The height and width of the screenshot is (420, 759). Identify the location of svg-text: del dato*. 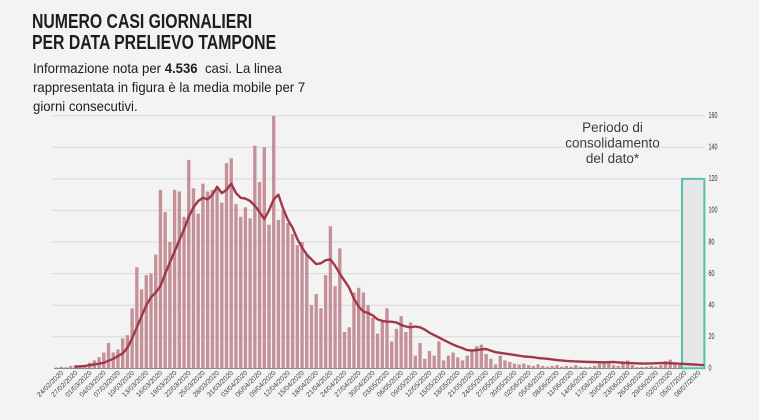
(613, 158).